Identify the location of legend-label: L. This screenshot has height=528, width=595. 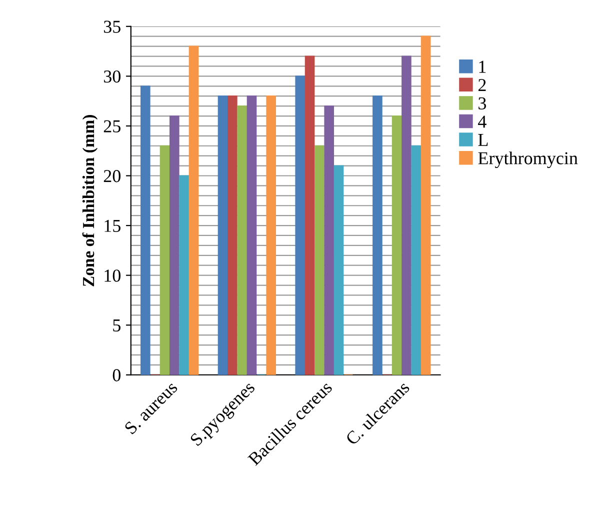
(483, 140).